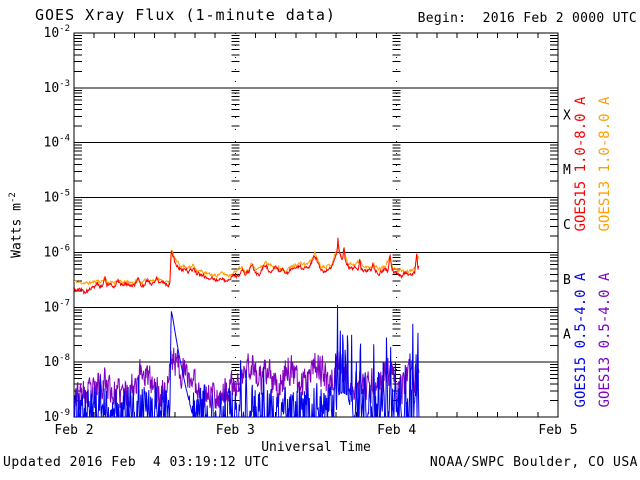  Describe the element at coordinates (57, 32) in the screenshot. I see `y-tick-label: 10⁻²` at that location.